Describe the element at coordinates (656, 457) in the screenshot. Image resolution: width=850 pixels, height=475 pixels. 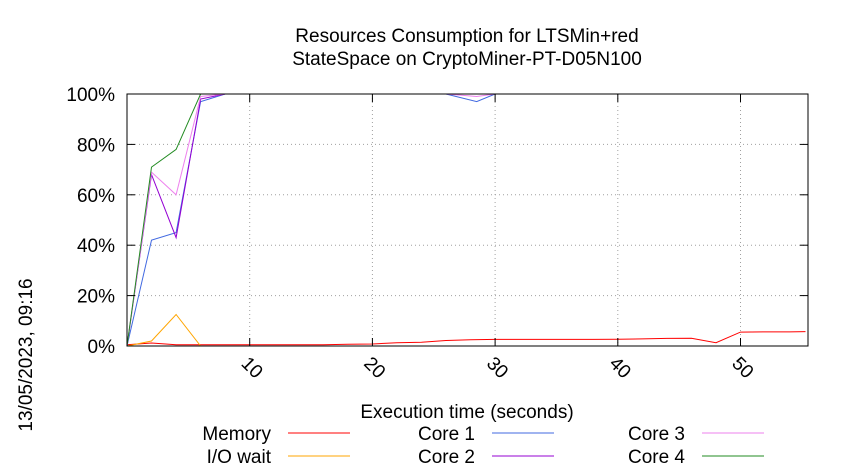
I see `legend-label: Core 4` at that location.